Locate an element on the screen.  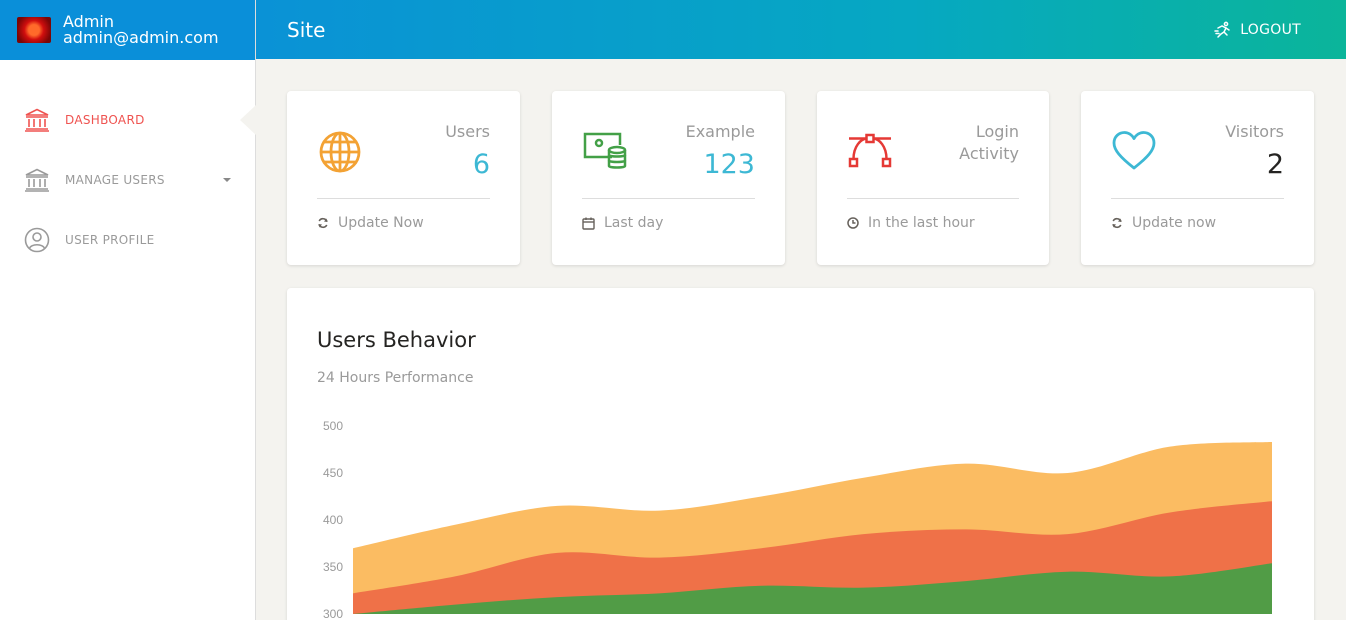
clock-icon is located at coordinates (853, 223).